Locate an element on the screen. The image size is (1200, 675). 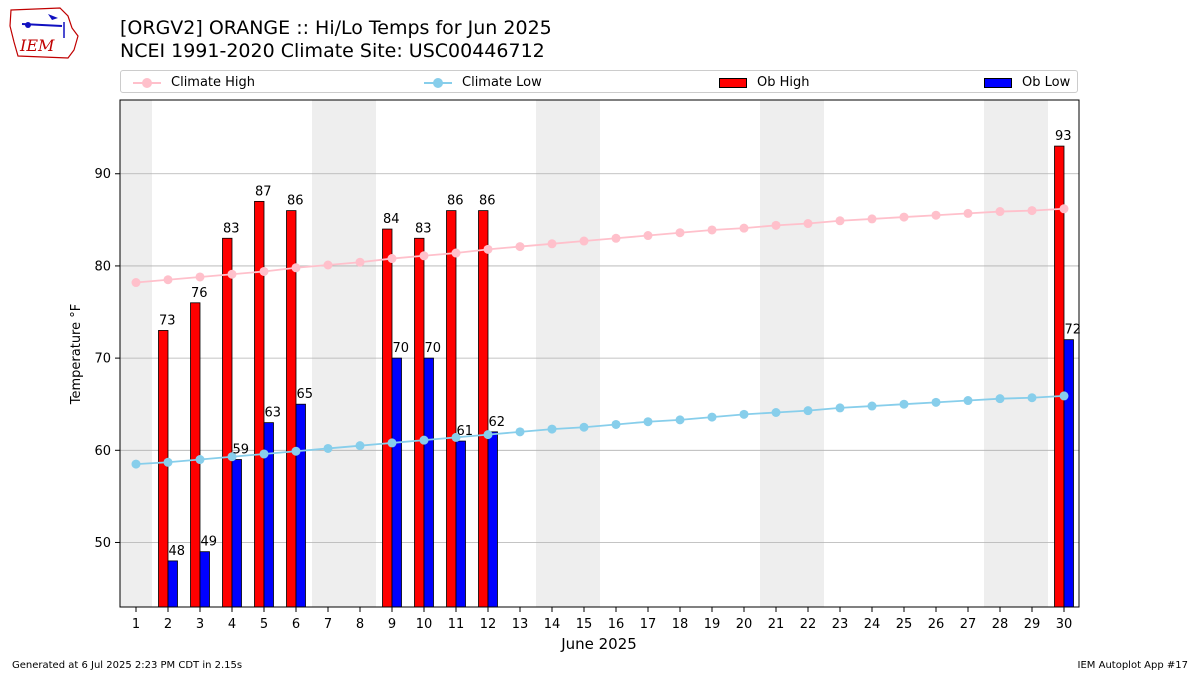
ob-low-value-label-day-9: 70 is located at coordinates (401, 348).